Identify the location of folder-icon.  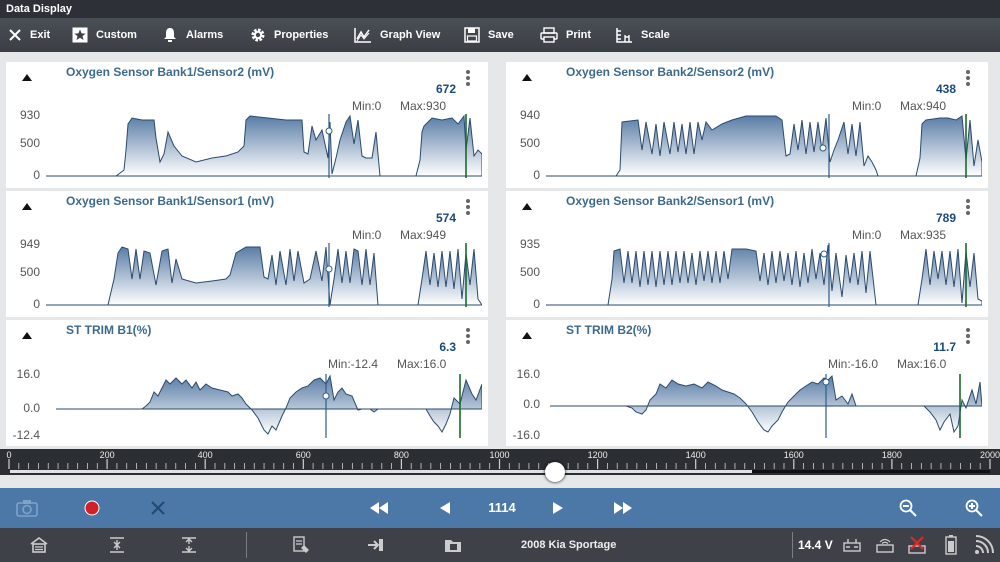
(453, 546).